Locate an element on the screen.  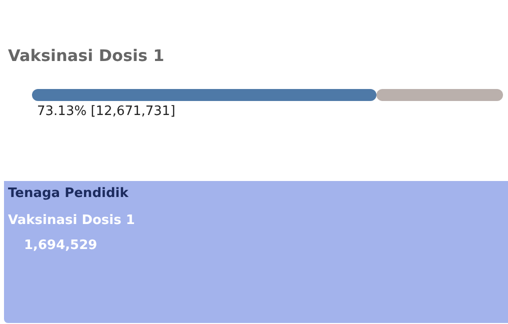
text: Vaksinasi Dosis 1 is located at coordinates (71, 220).